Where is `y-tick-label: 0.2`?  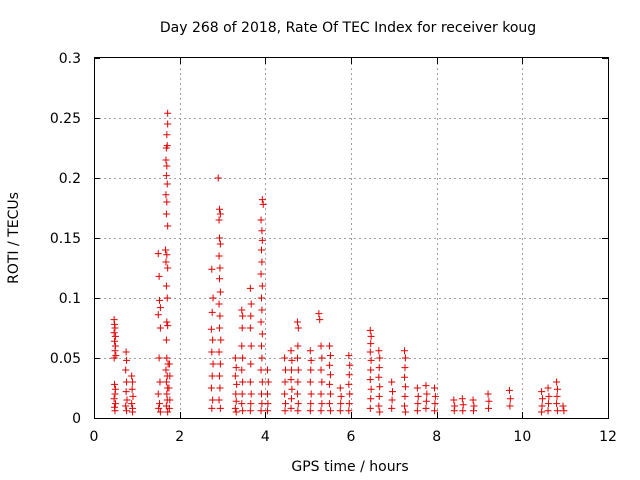 y-tick-label: 0.2 is located at coordinates (70, 179).